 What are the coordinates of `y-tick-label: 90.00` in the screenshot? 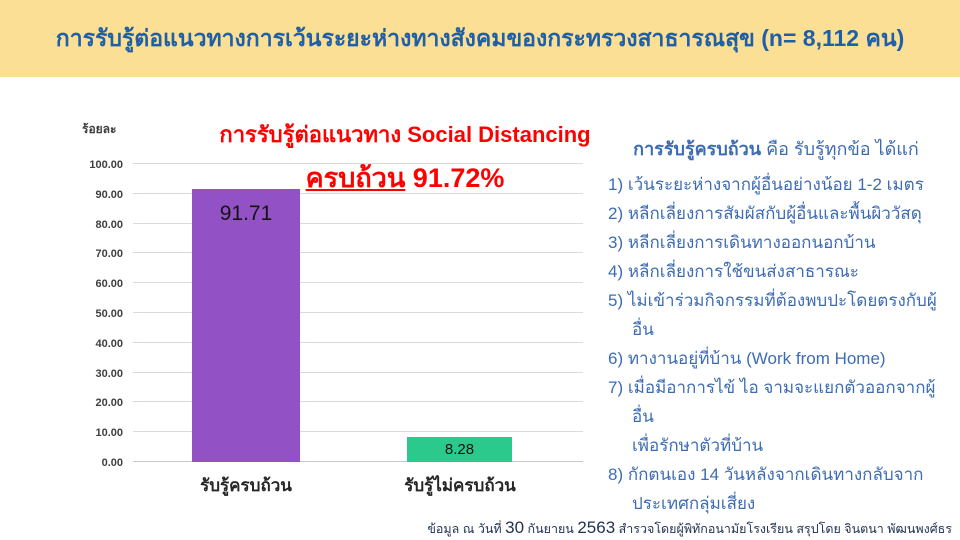 It's located at (109, 194).